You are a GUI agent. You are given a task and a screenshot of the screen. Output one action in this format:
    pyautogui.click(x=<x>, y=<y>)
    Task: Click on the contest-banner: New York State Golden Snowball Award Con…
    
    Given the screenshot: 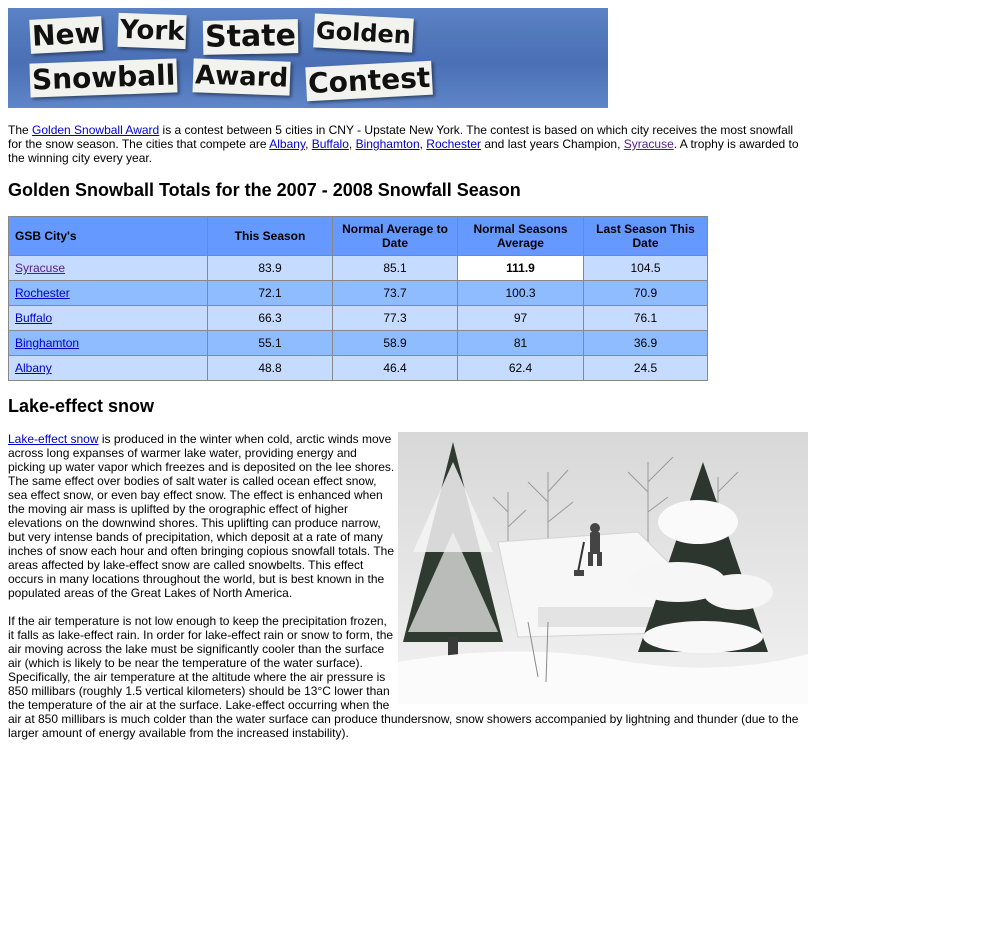 What is the action you would take?
    pyautogui.click(x=308, y=58)
    